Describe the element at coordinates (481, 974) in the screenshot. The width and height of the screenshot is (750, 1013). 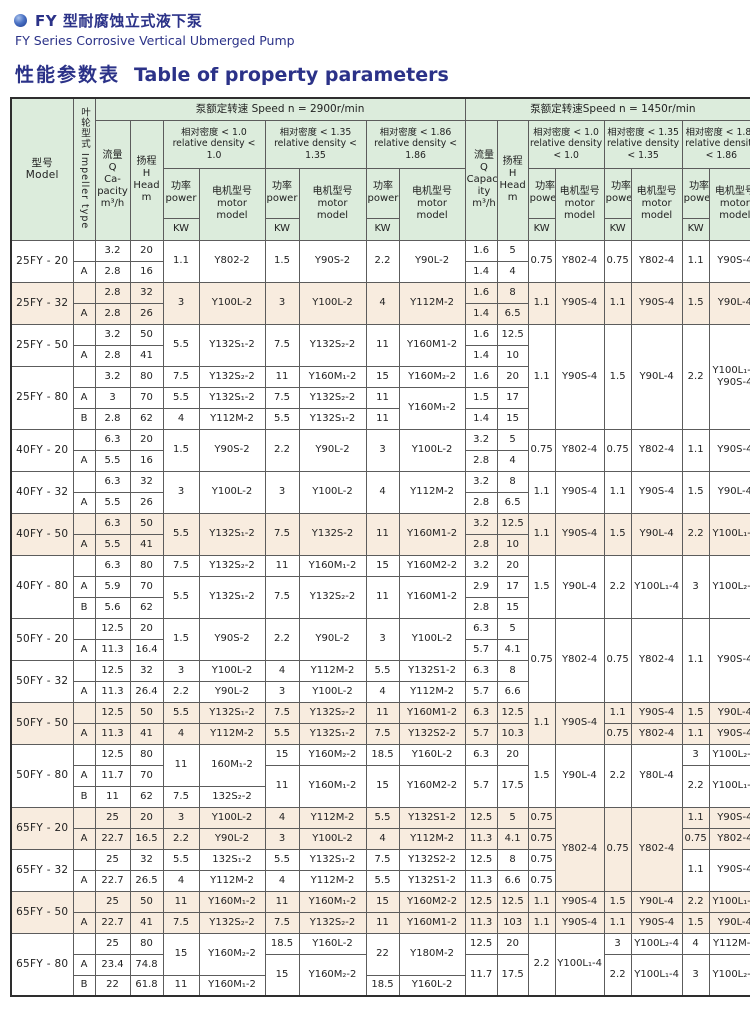
I see `cell-text: 11.7` at that location.